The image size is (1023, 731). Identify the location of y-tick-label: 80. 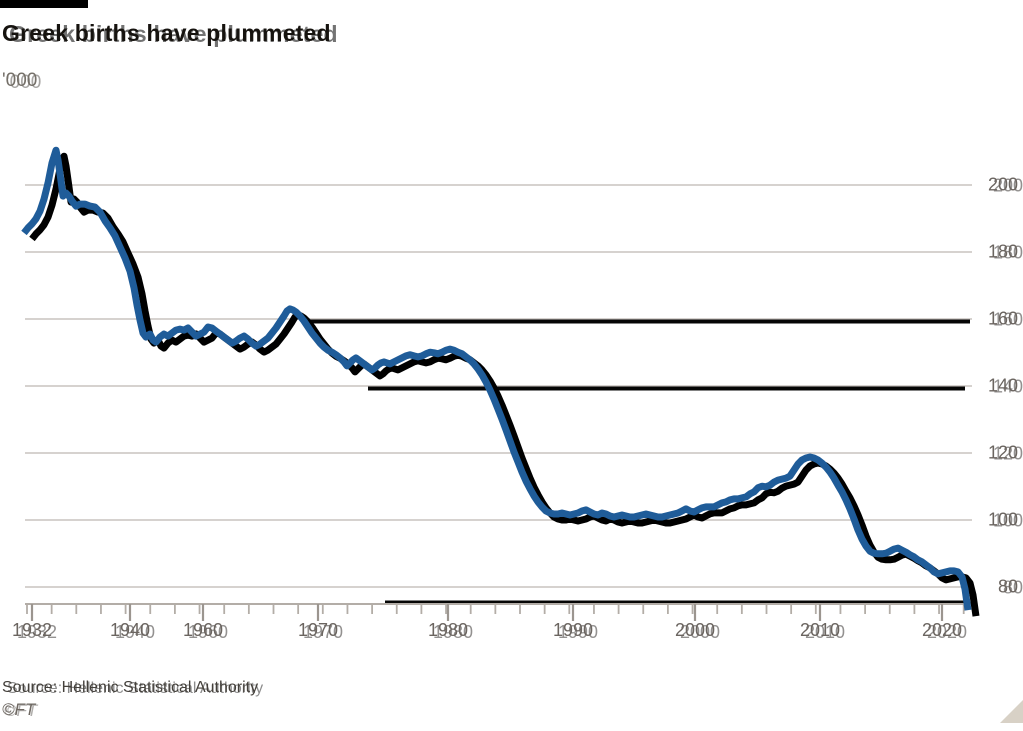
(1007, 586).